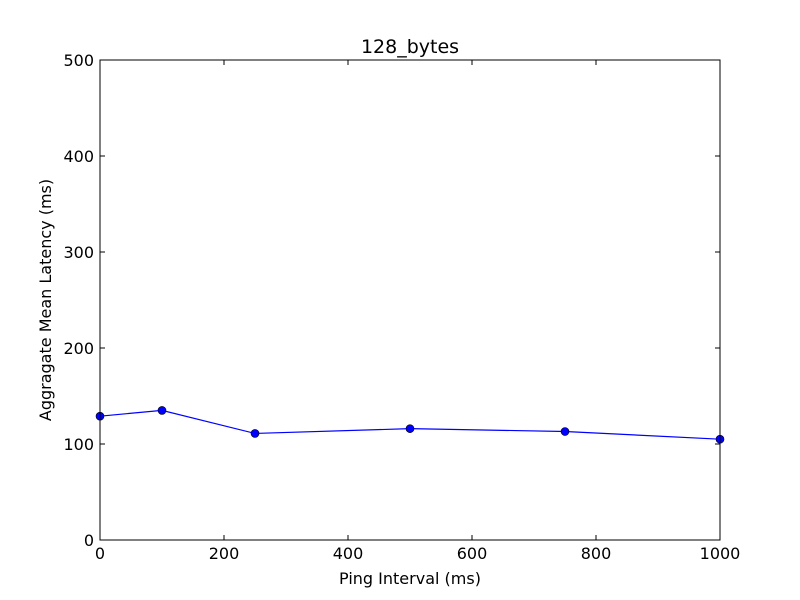 Image resolution: width=800 pixels, height=600 pixels. I want to click on x-tick-labels: 0 200 400 600 800 1000, so click(417, 553).